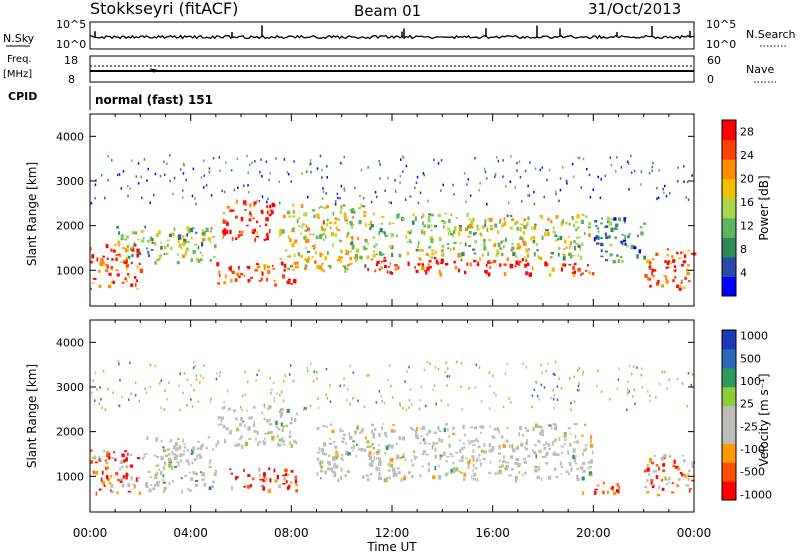 The width and height of the screenshot is (800, 554). Describe the element at coordinates (694, 533) in the screenshot. I see `x-tick-label: 00:00` at that location.